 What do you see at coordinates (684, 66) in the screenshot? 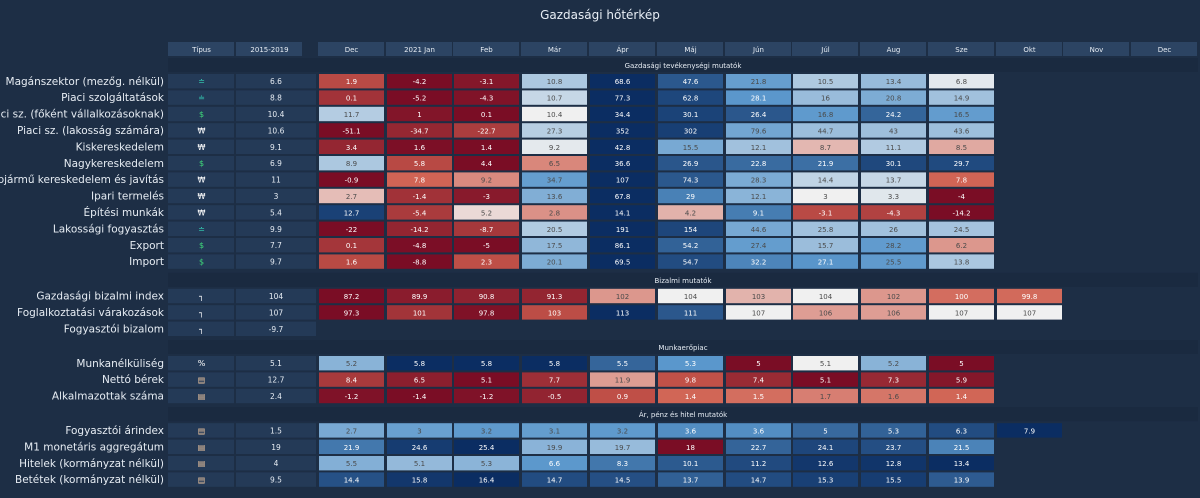
I see `section-header: Gazdasági tevékenységi mutatók` at bounding box center [684, 66].